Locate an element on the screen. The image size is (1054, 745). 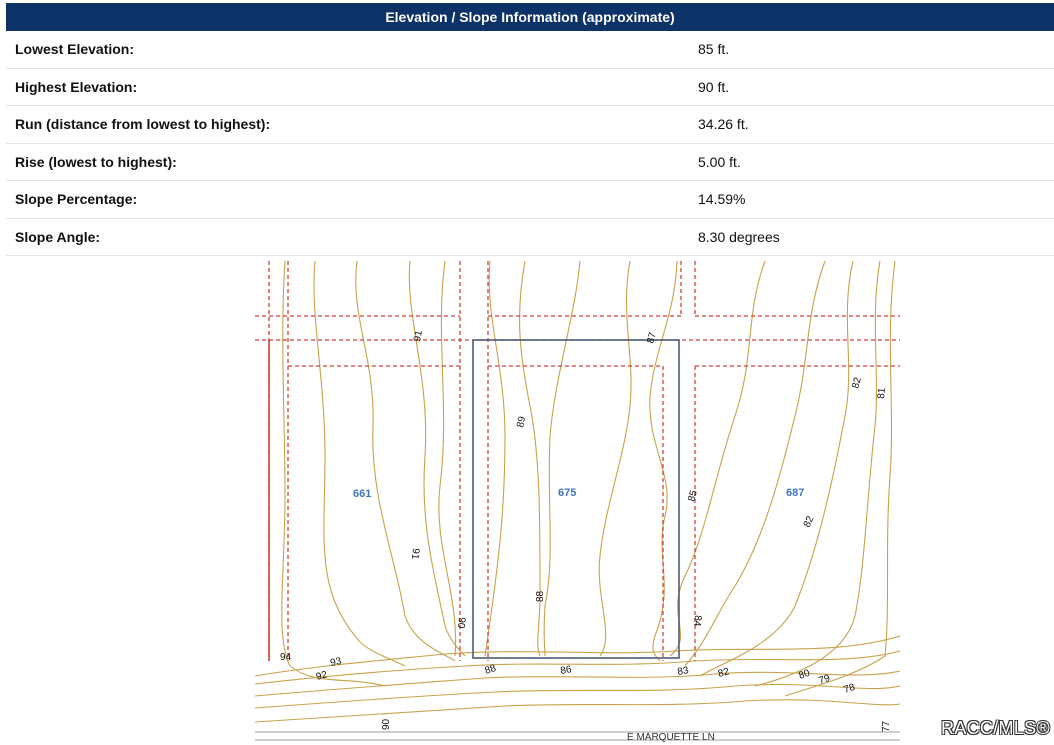
rise-row: Rise (lowest to highest): 5.00 ft. is located at coordinates (530, 162).